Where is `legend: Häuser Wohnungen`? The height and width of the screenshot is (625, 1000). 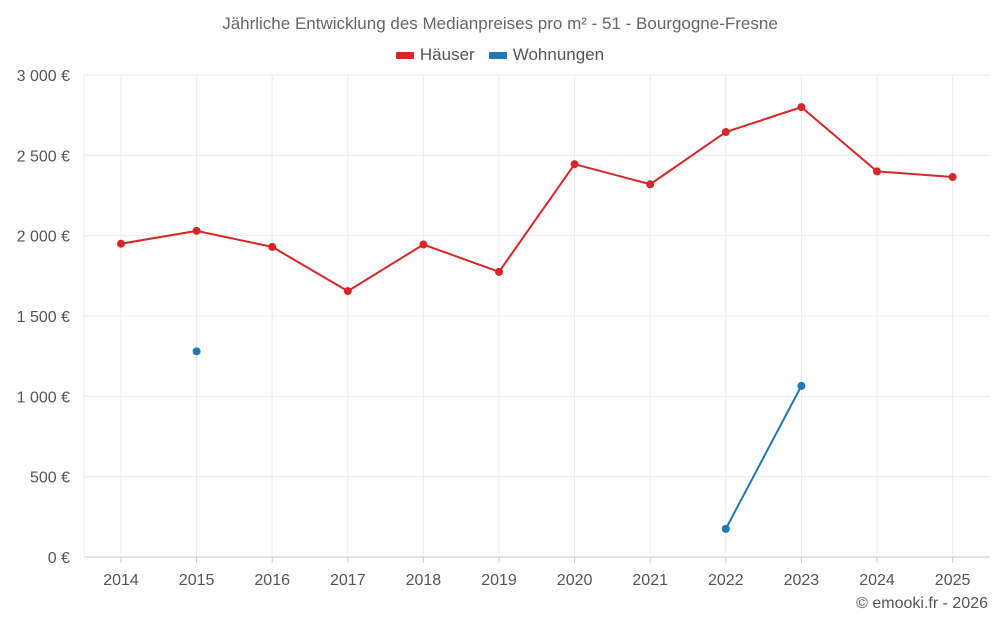 legend: Häuser Wohnungen is located at coordinates (500, 55).